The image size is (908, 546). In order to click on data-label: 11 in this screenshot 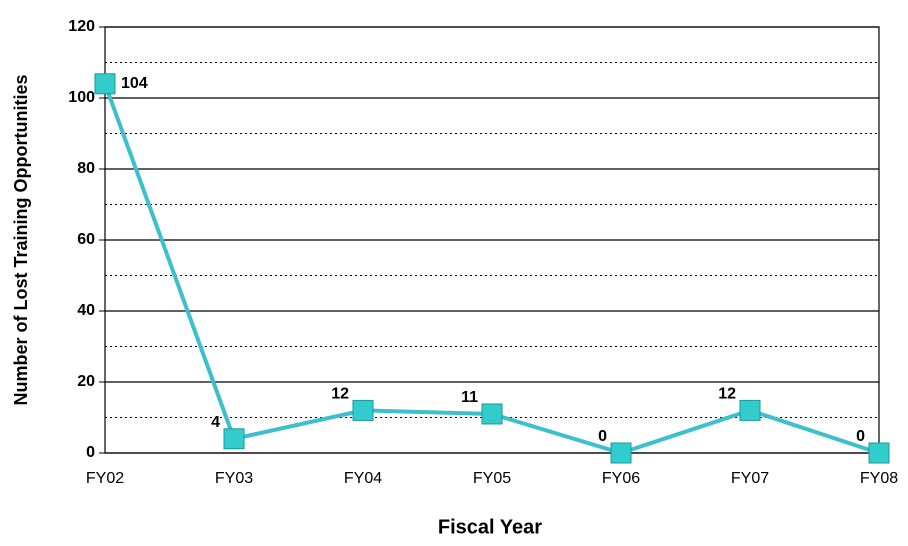, I will do `click(469, 397)`.